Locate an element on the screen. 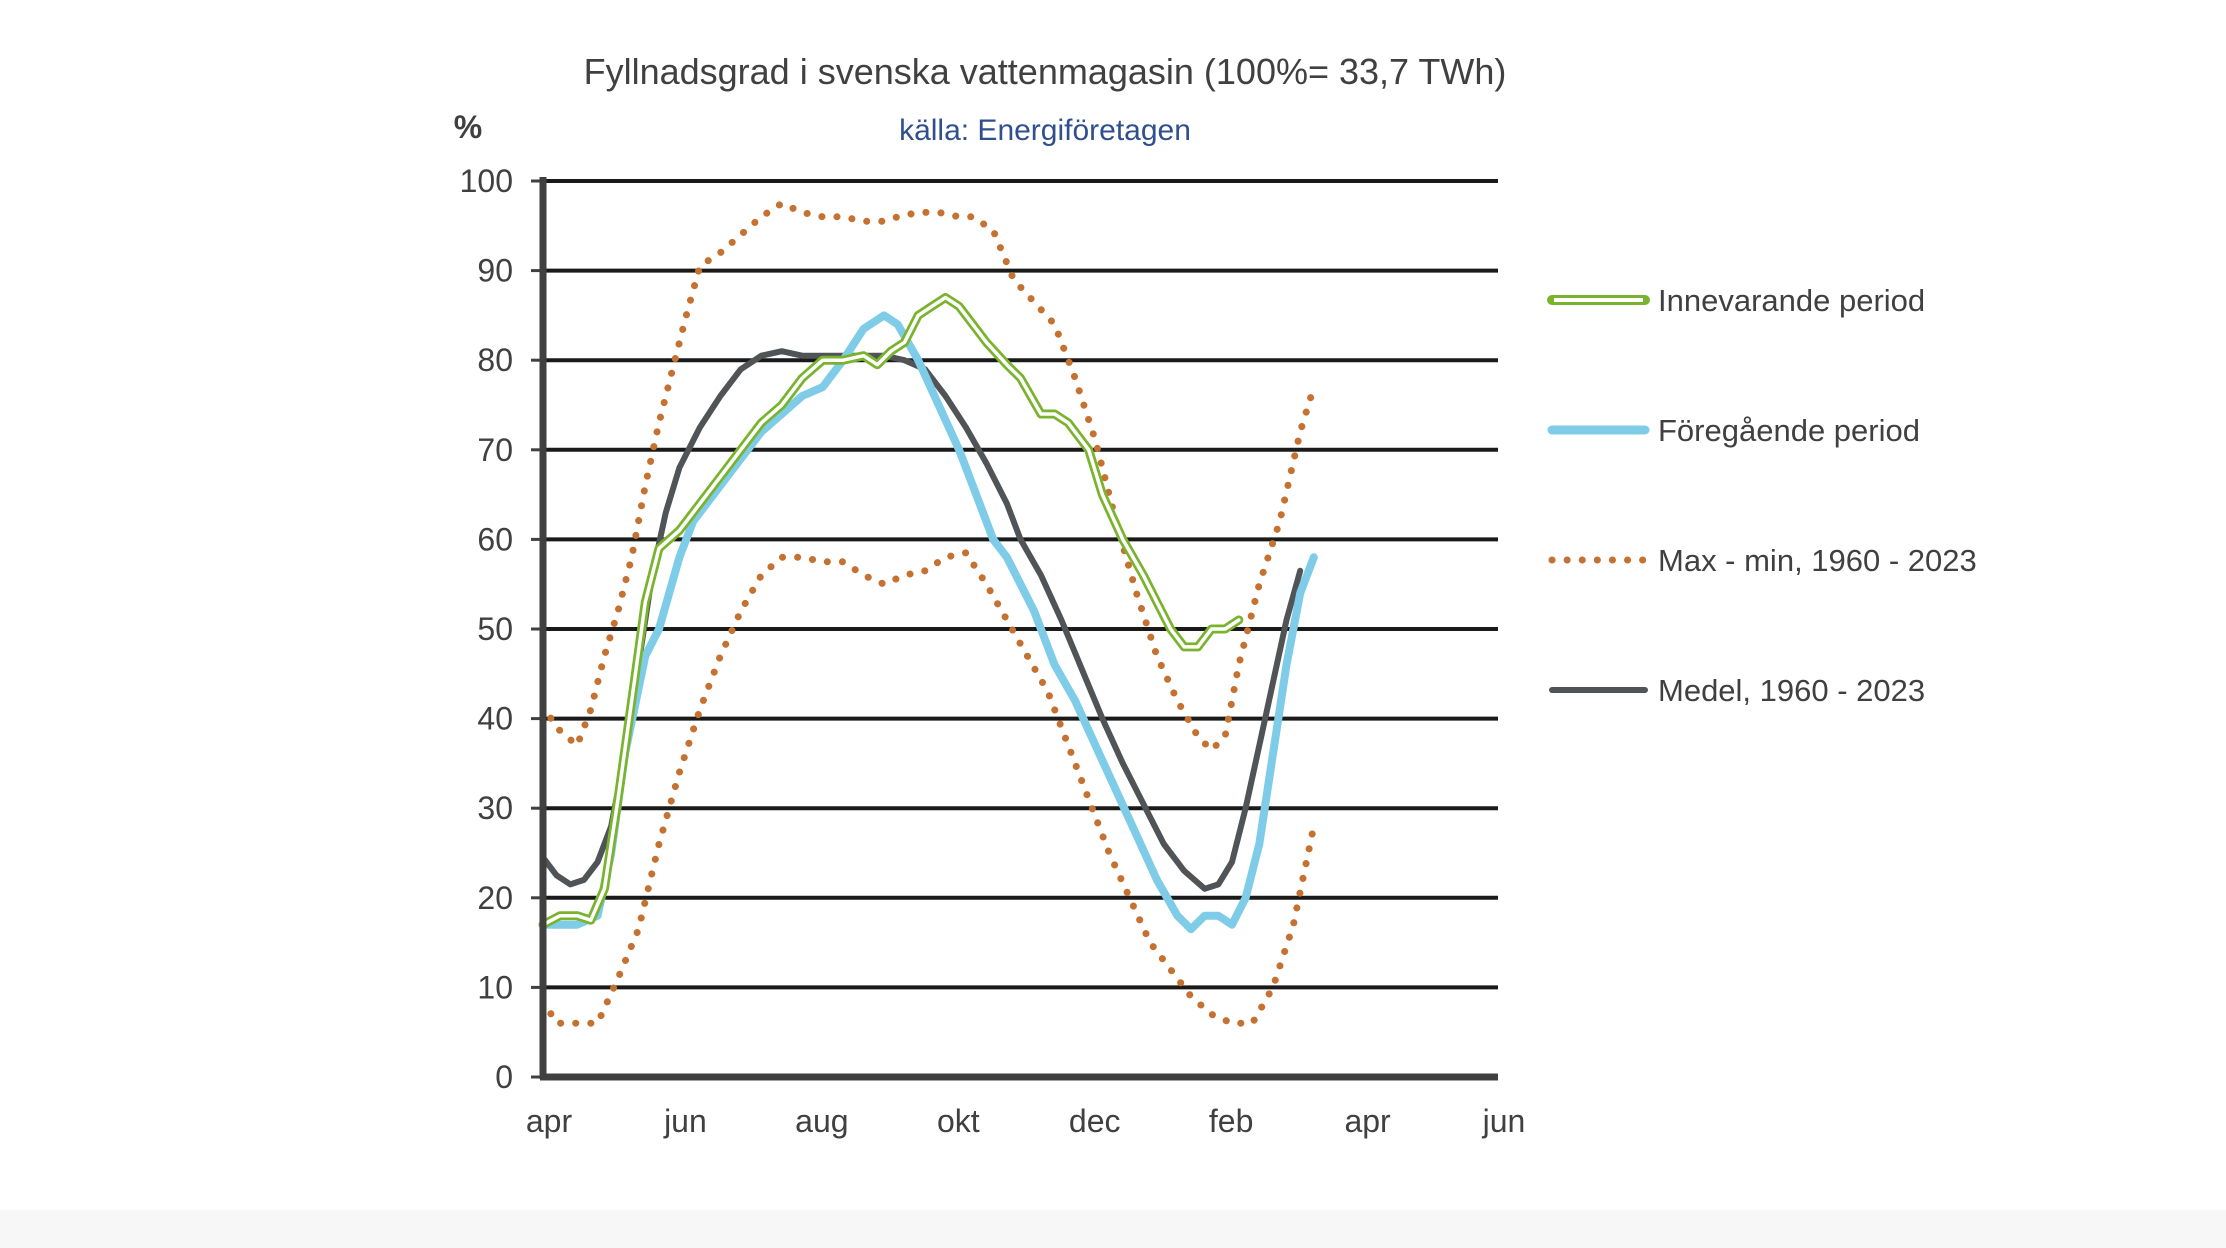 This screenshot has height=1248, width=2226. x-tick-label-3: okt is located at coordinates (958, 1121).